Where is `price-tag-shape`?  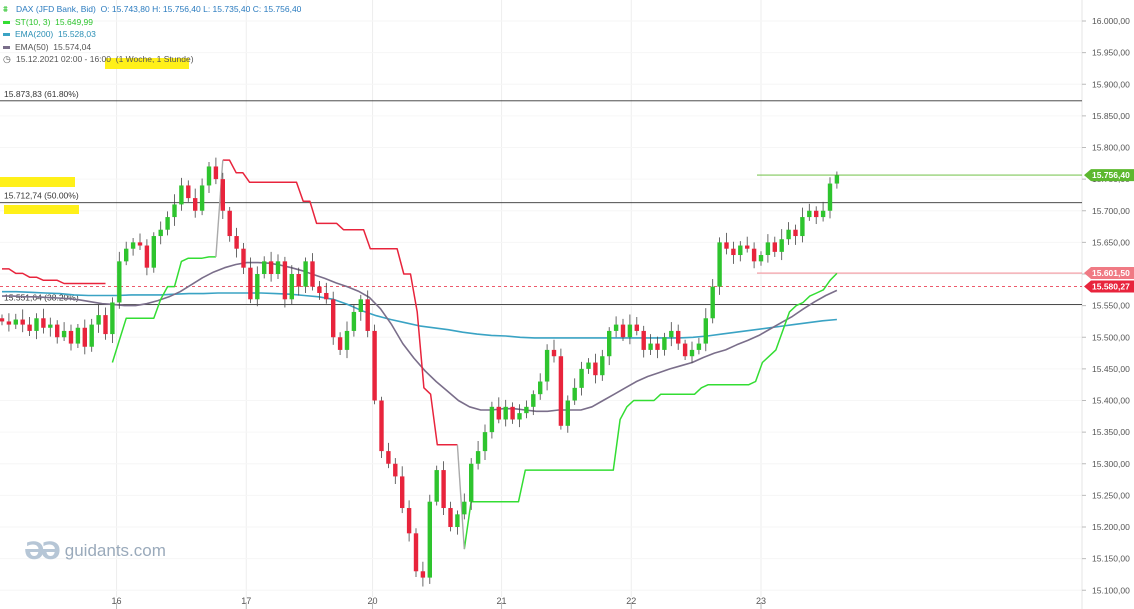
price-tag-shape is located at coordinates (1109, 175).